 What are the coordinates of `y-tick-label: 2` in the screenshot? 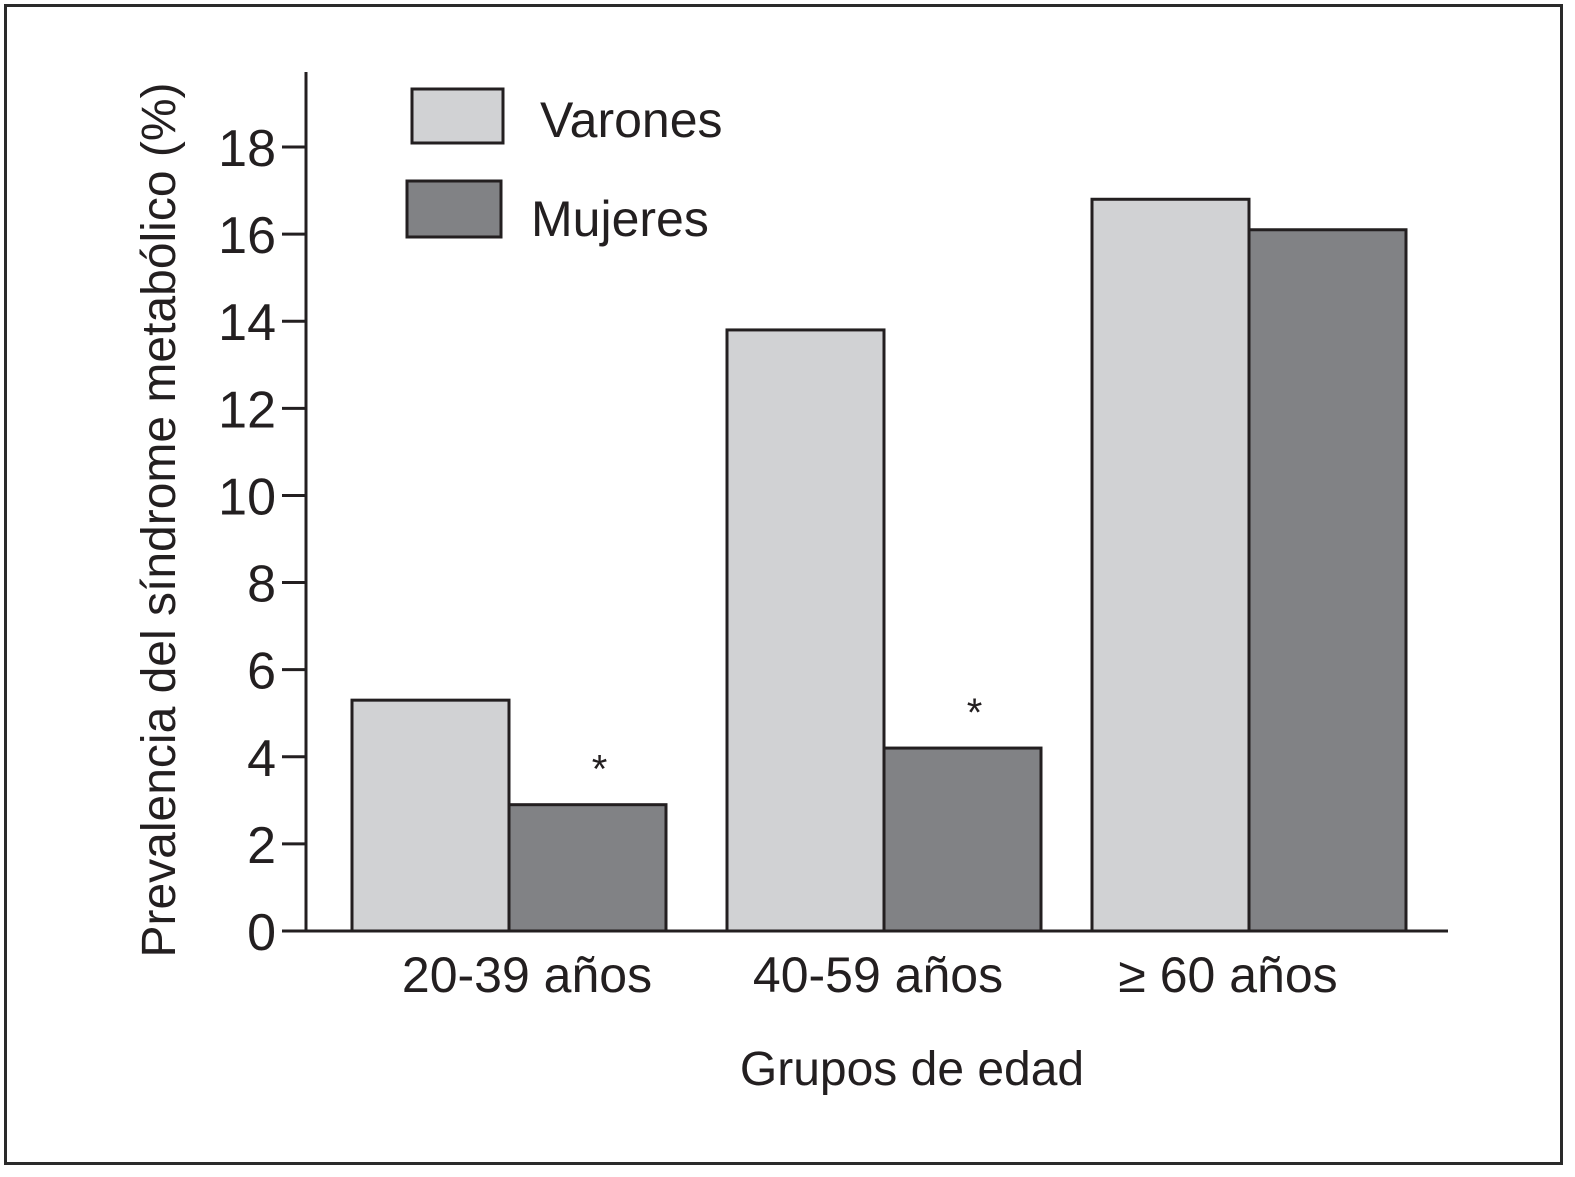 It's located at (261, 846).